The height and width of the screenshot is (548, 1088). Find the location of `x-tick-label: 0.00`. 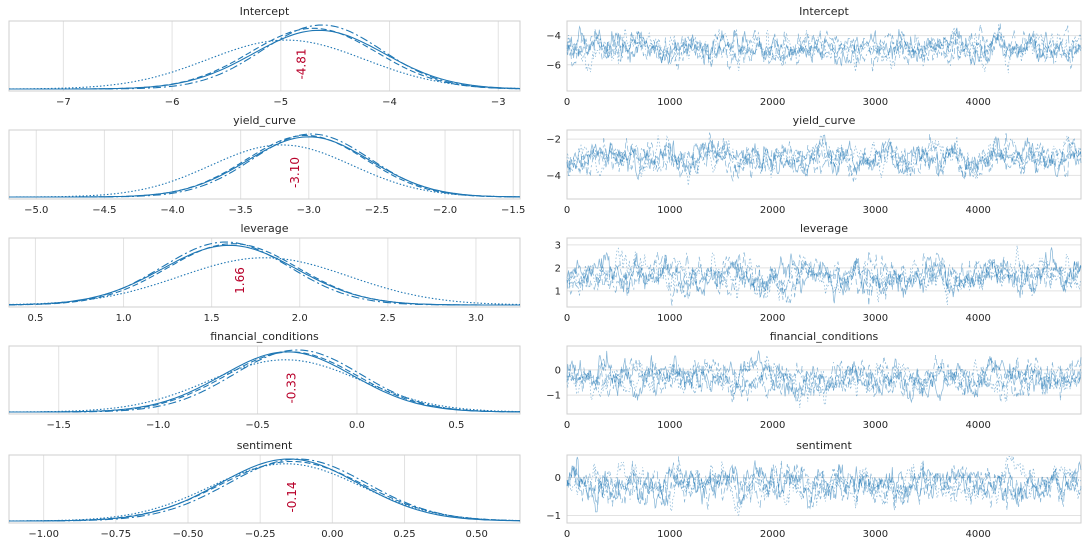

x-tick-label: 0.00 is located at coordinates (332, 534).